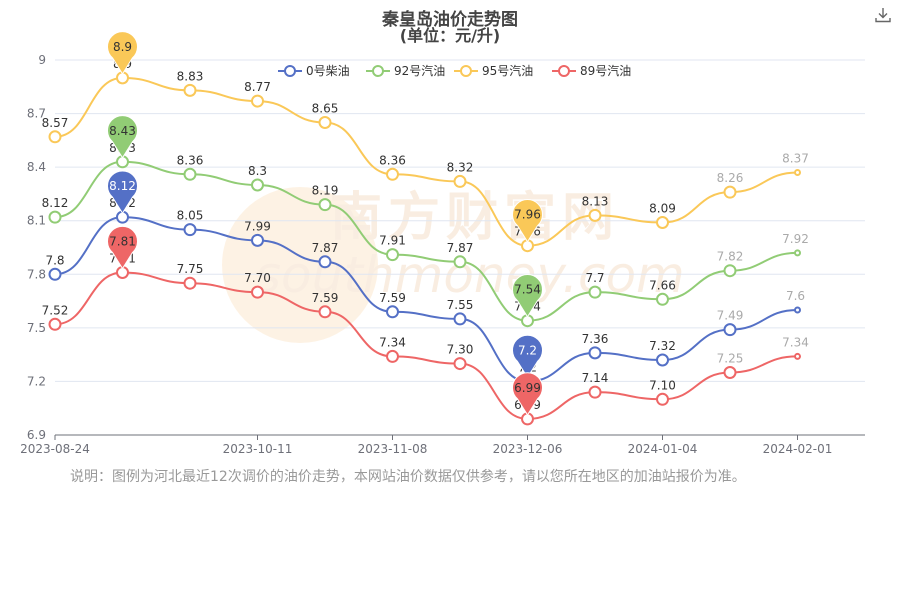 Image resolution: width=900 pixels, height=600 pixels. What do you see at coordinates (419, 70) in the screenshot?
I see `legend-label: 92号汽油` at bounding box center [419, 70].